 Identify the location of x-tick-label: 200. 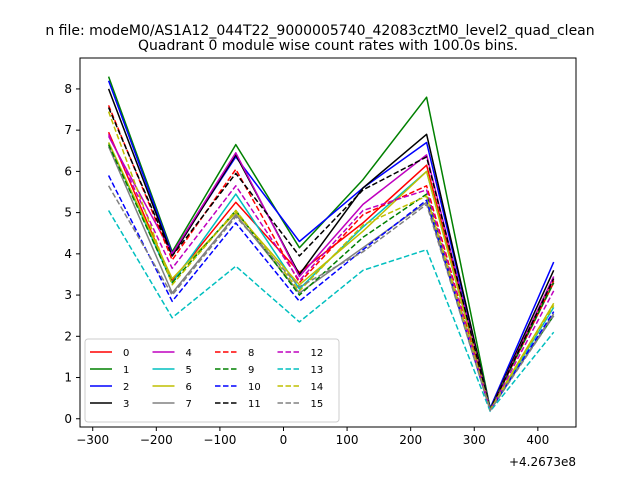
(410, 440).